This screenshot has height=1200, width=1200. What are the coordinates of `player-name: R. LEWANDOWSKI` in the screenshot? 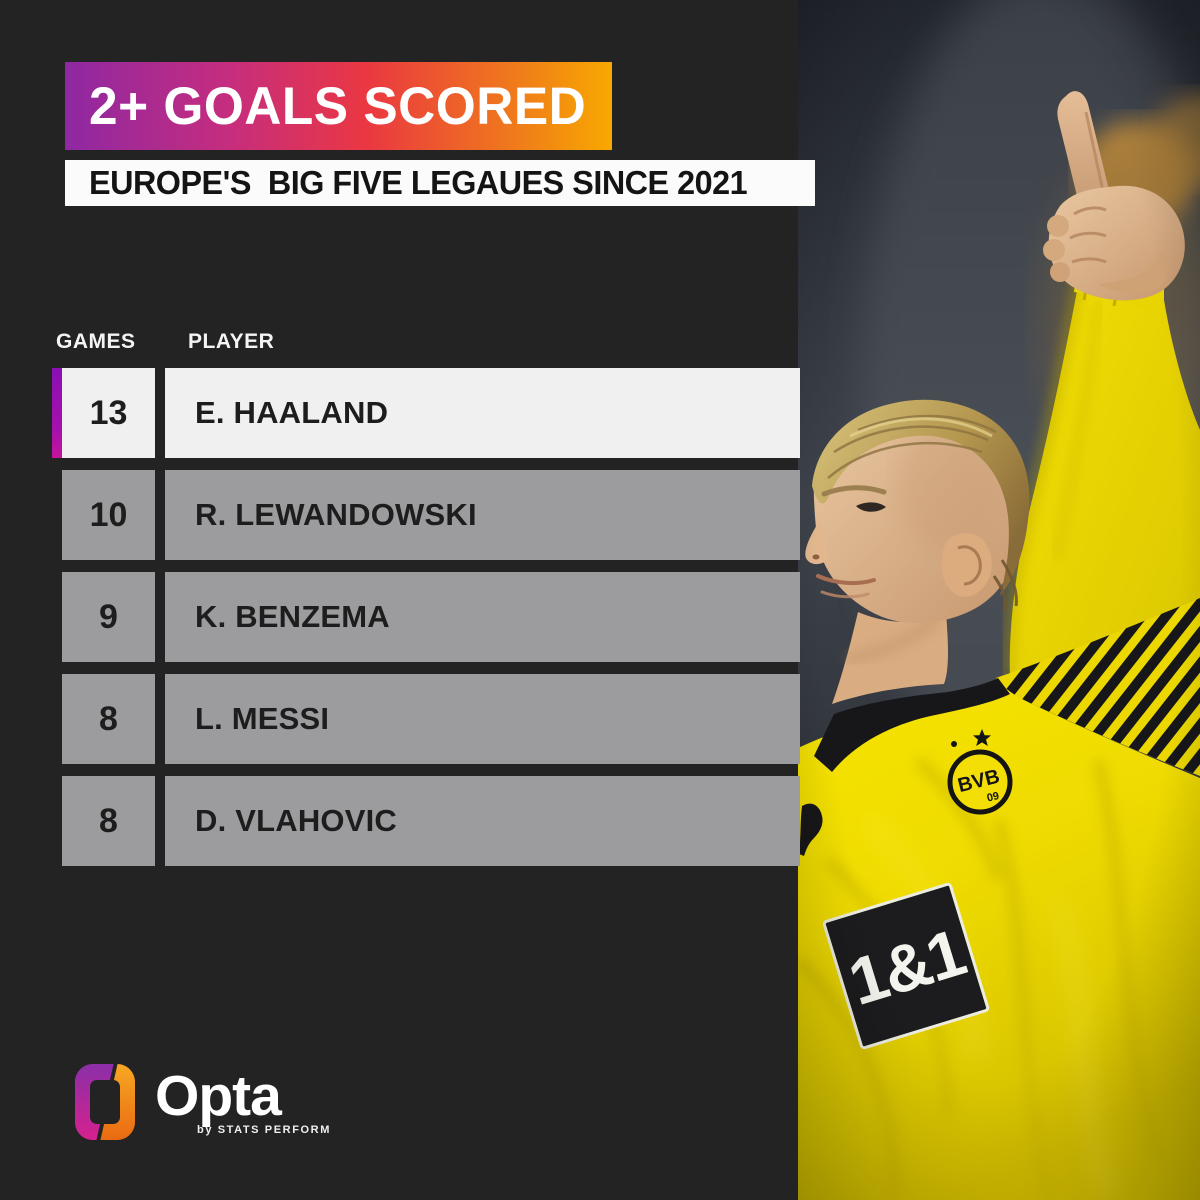 It's located at (336, 514).